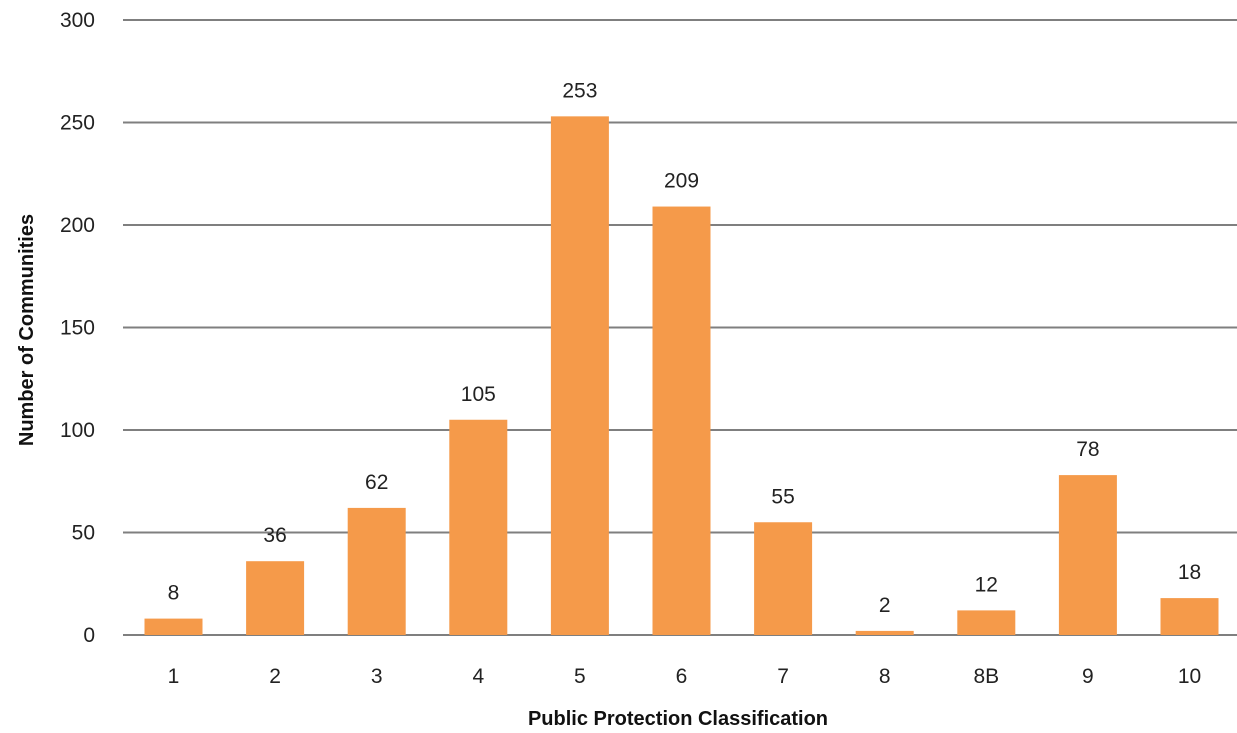 This screenshot has height=733, width=1237. I want to click on data-label-4: 105, so click(478, 394).